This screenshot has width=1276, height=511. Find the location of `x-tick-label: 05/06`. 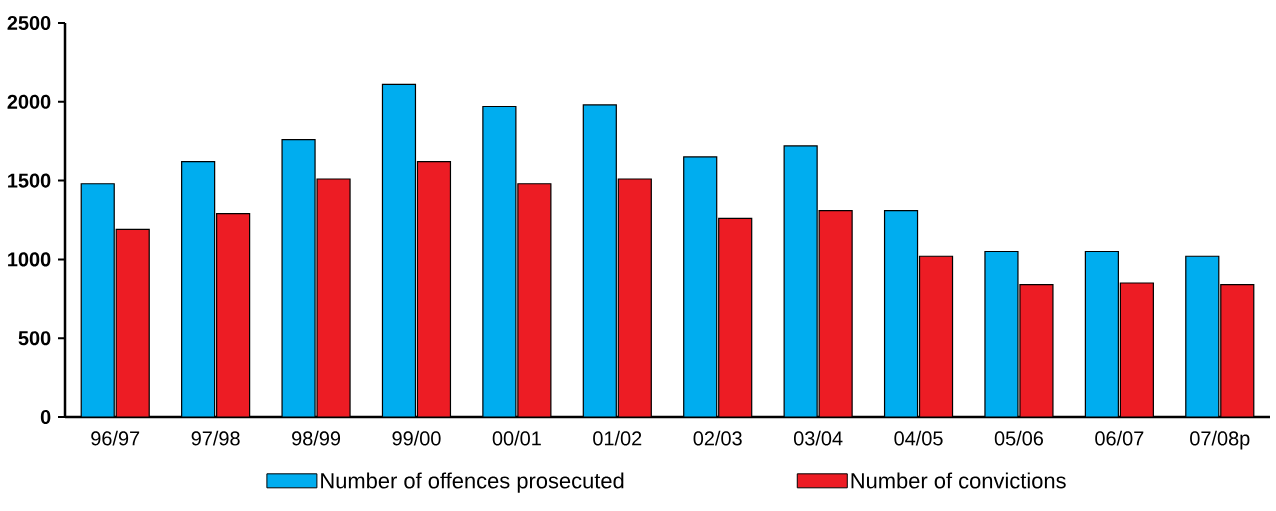

x-tick-label: 05/06 is located at coordinates (1019, 438).